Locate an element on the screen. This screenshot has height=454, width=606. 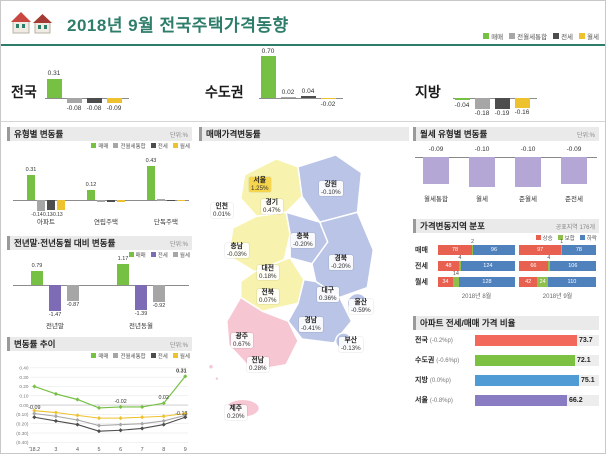
map-region-label-gyeongnam: 경남 -0.41% is located at coordinates (311, 324).